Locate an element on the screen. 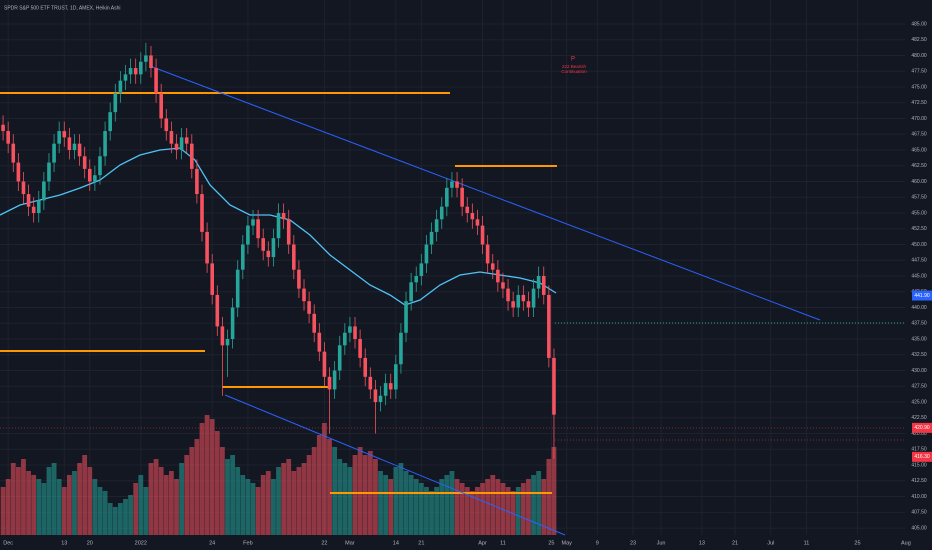 The height and width of the screenshot is (550, 932). y-tick-label: 407.50 is located at coordinates (919, 513).